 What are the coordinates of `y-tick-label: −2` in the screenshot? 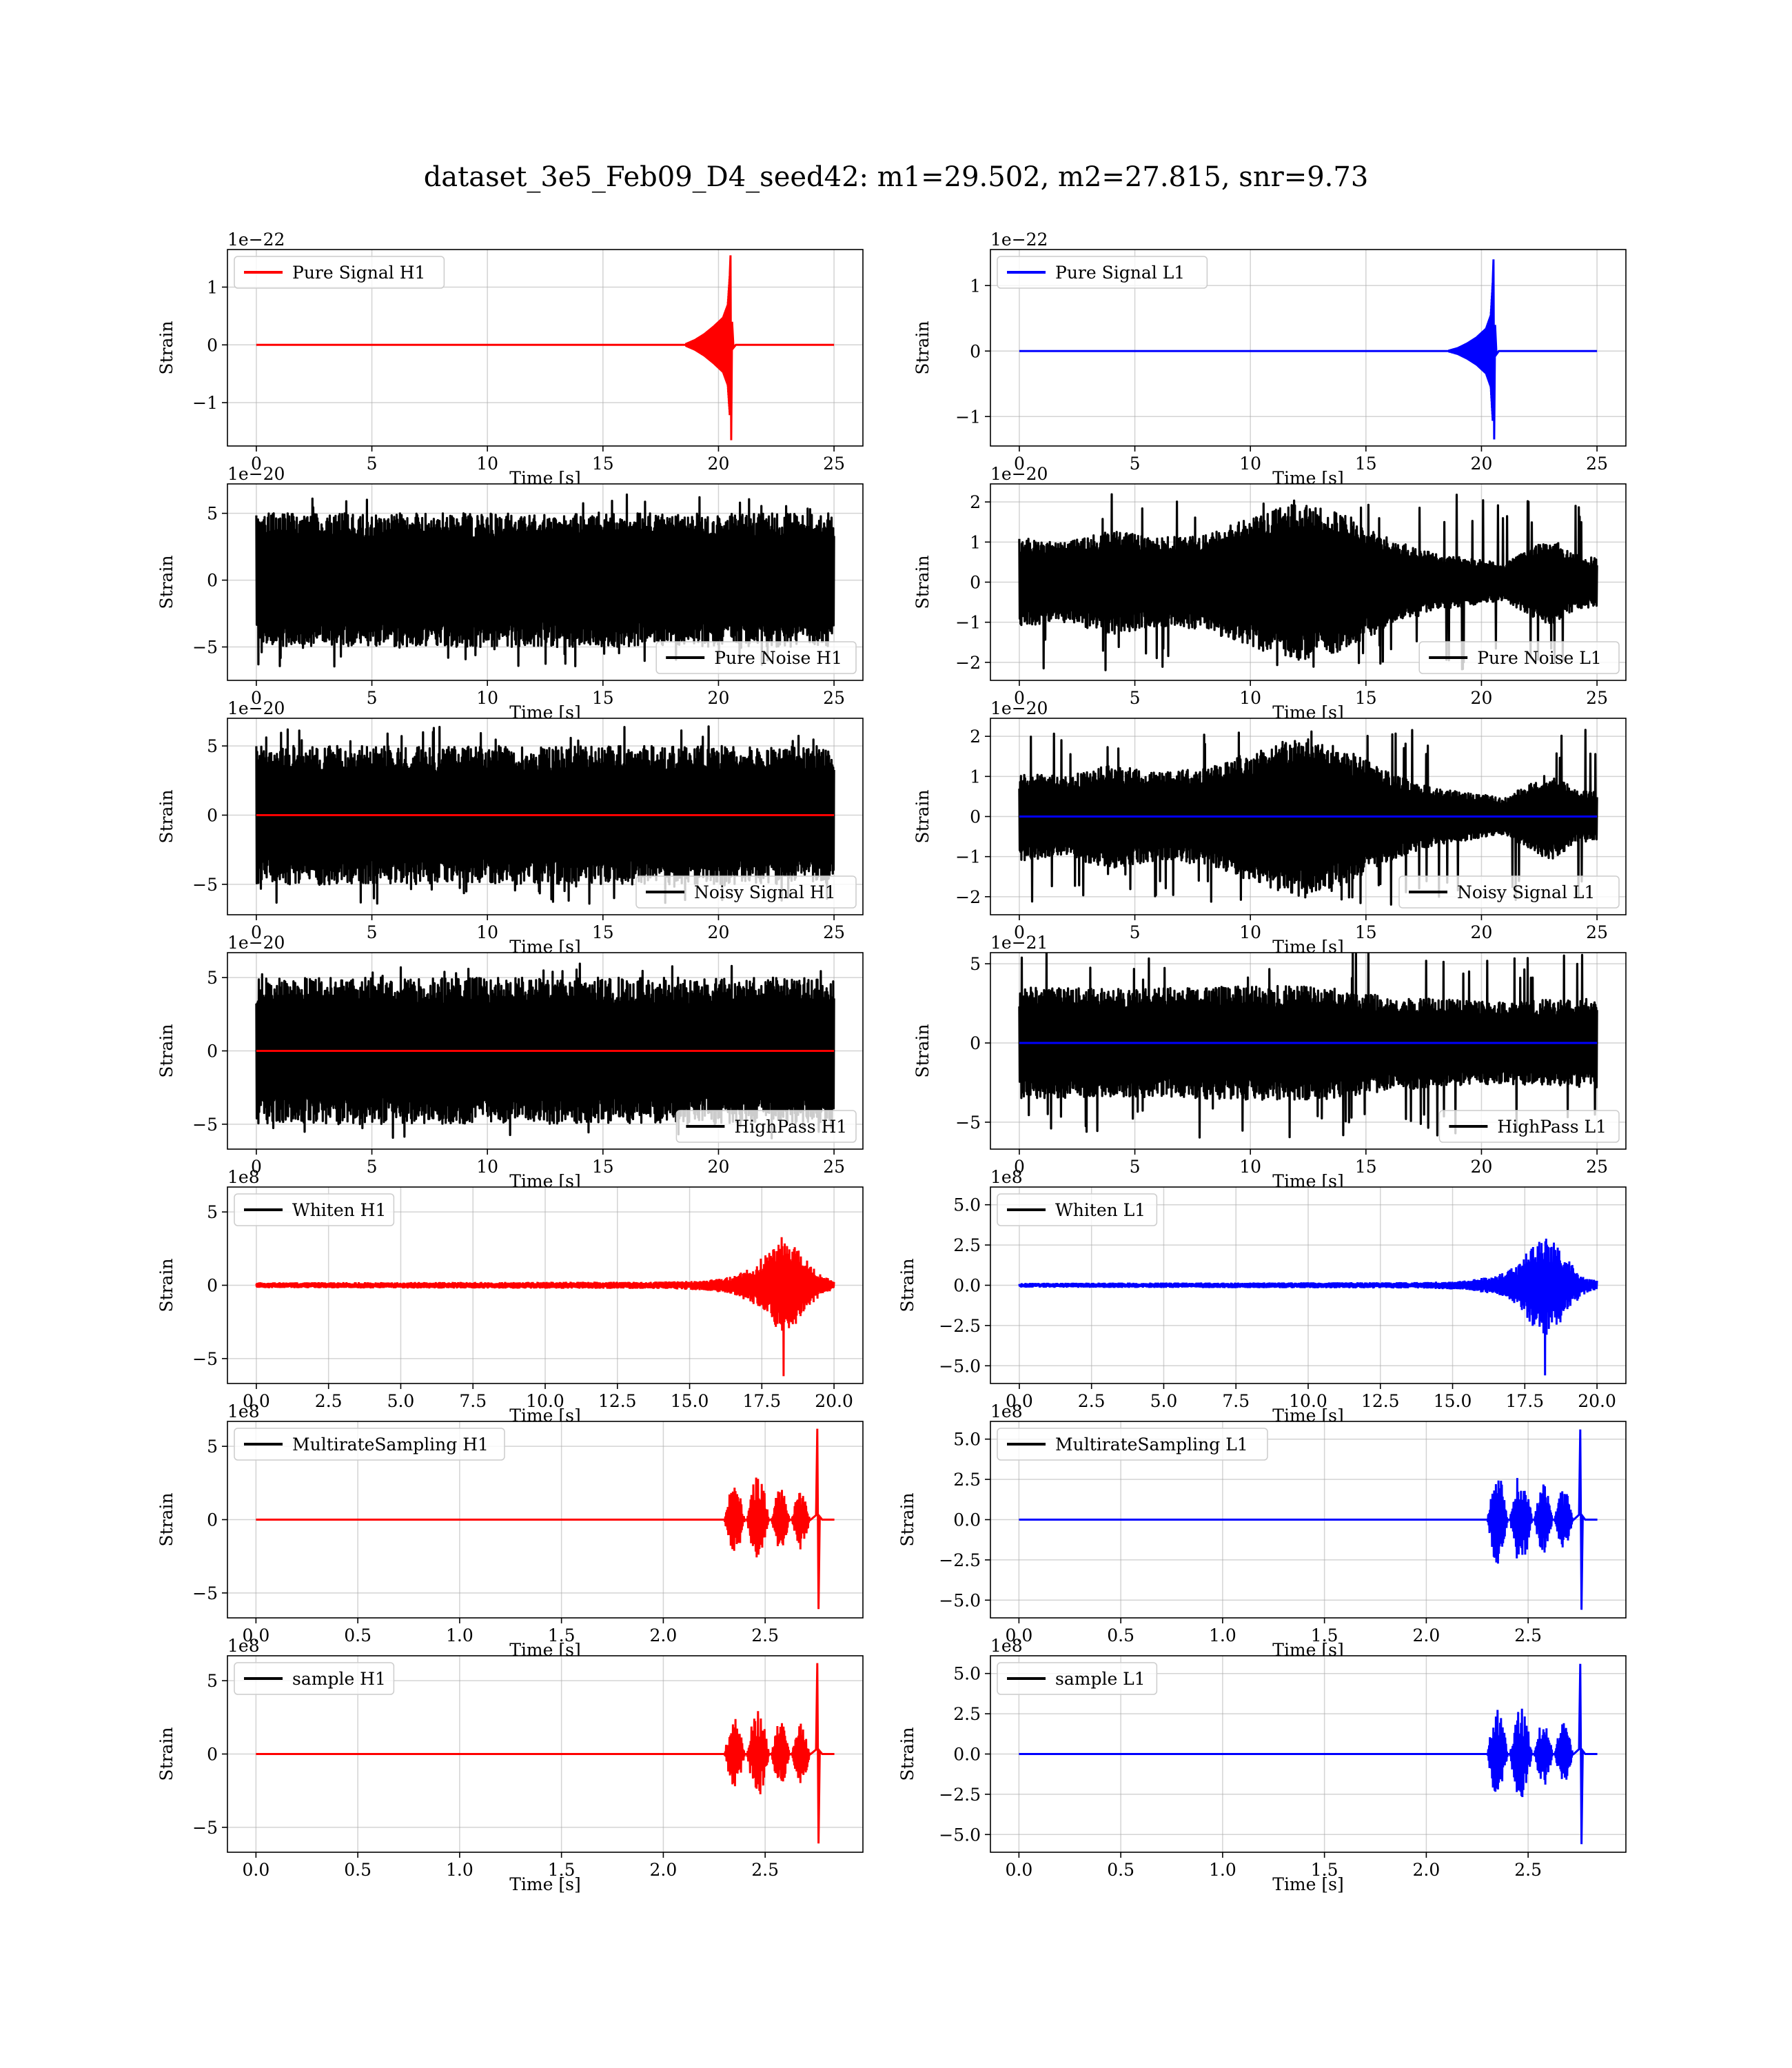 It's located at (968, 663).